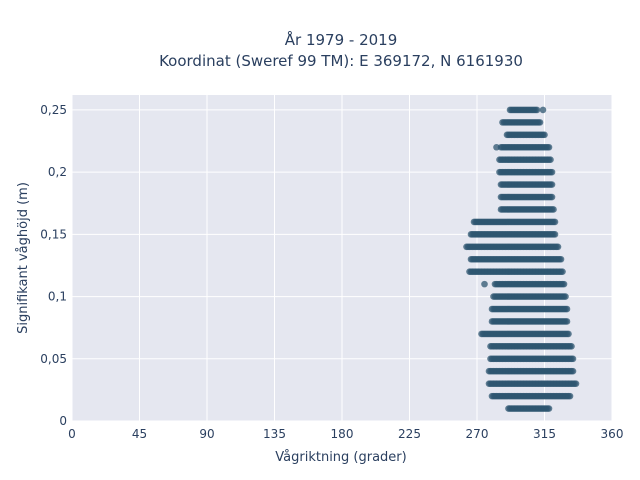 The width and height of the screenshot is (640, 480). What do you see at coordinates (63, 421) in the screenshot?
I see `y-tick-label: 0` at bounding box center [63, 421].